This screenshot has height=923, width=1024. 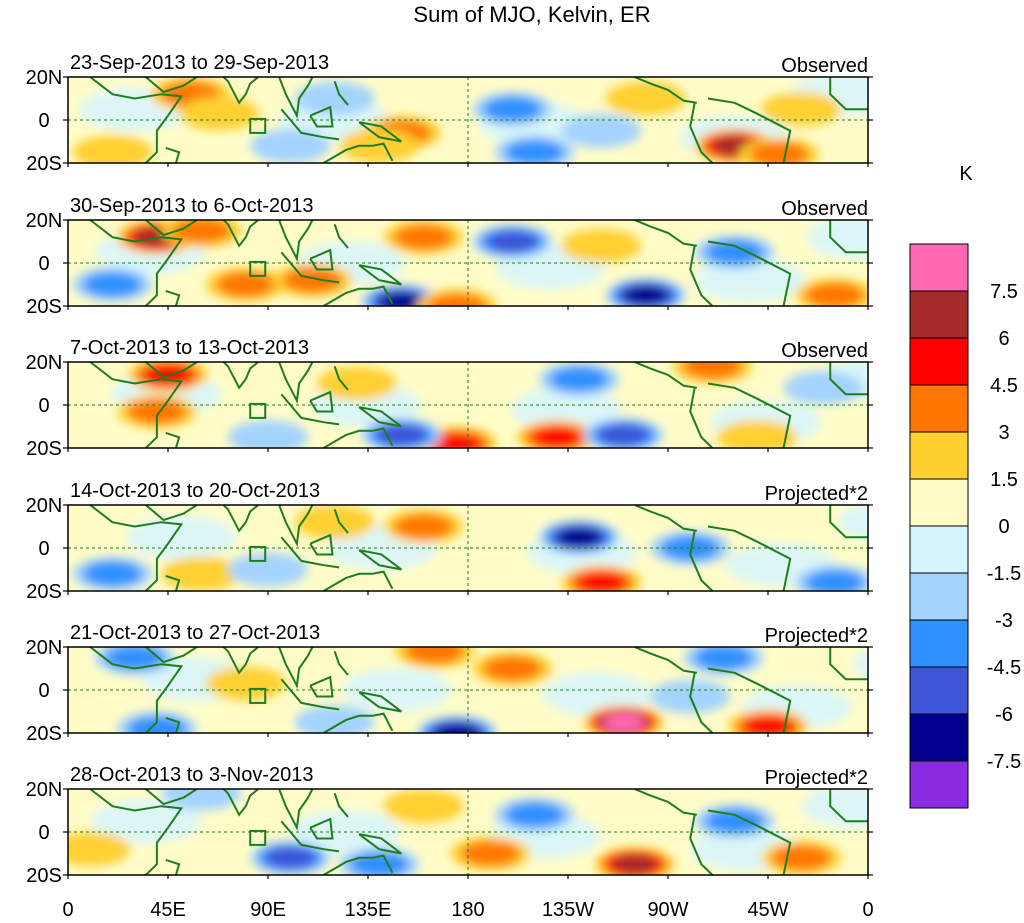 I want to click on panel-period-label: 23-Sep-2013 to 29-Sep-2013, so click(x=199, y=63).